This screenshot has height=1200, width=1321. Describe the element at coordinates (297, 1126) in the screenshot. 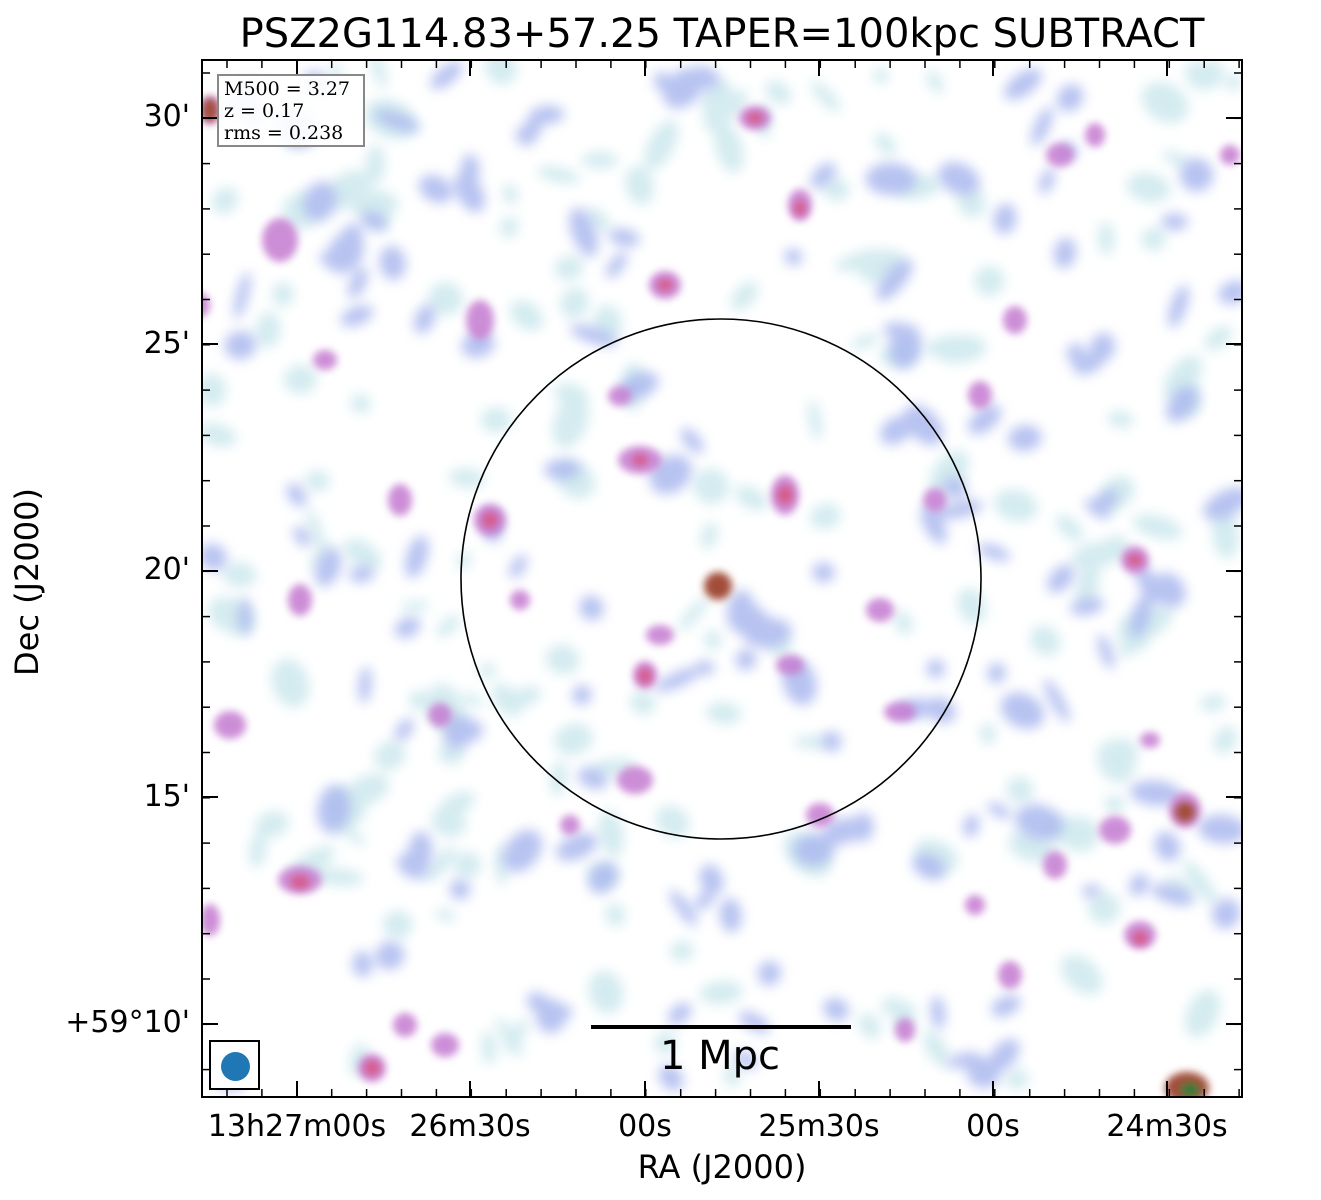

I see `xtick-label: 13h27m00s` at that location.